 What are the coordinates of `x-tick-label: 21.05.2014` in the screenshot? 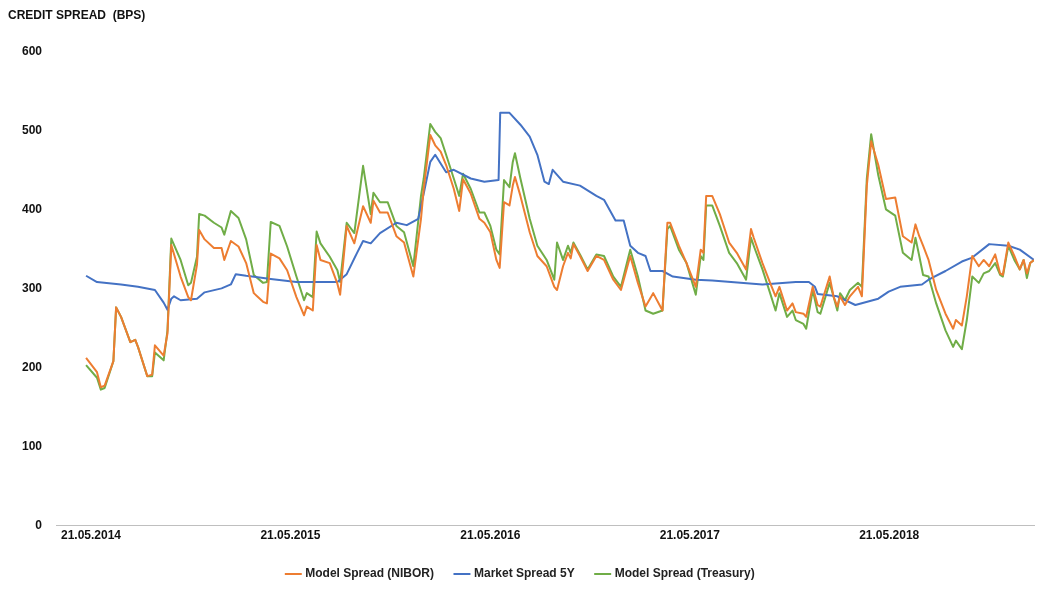 It's located at (91, 535).